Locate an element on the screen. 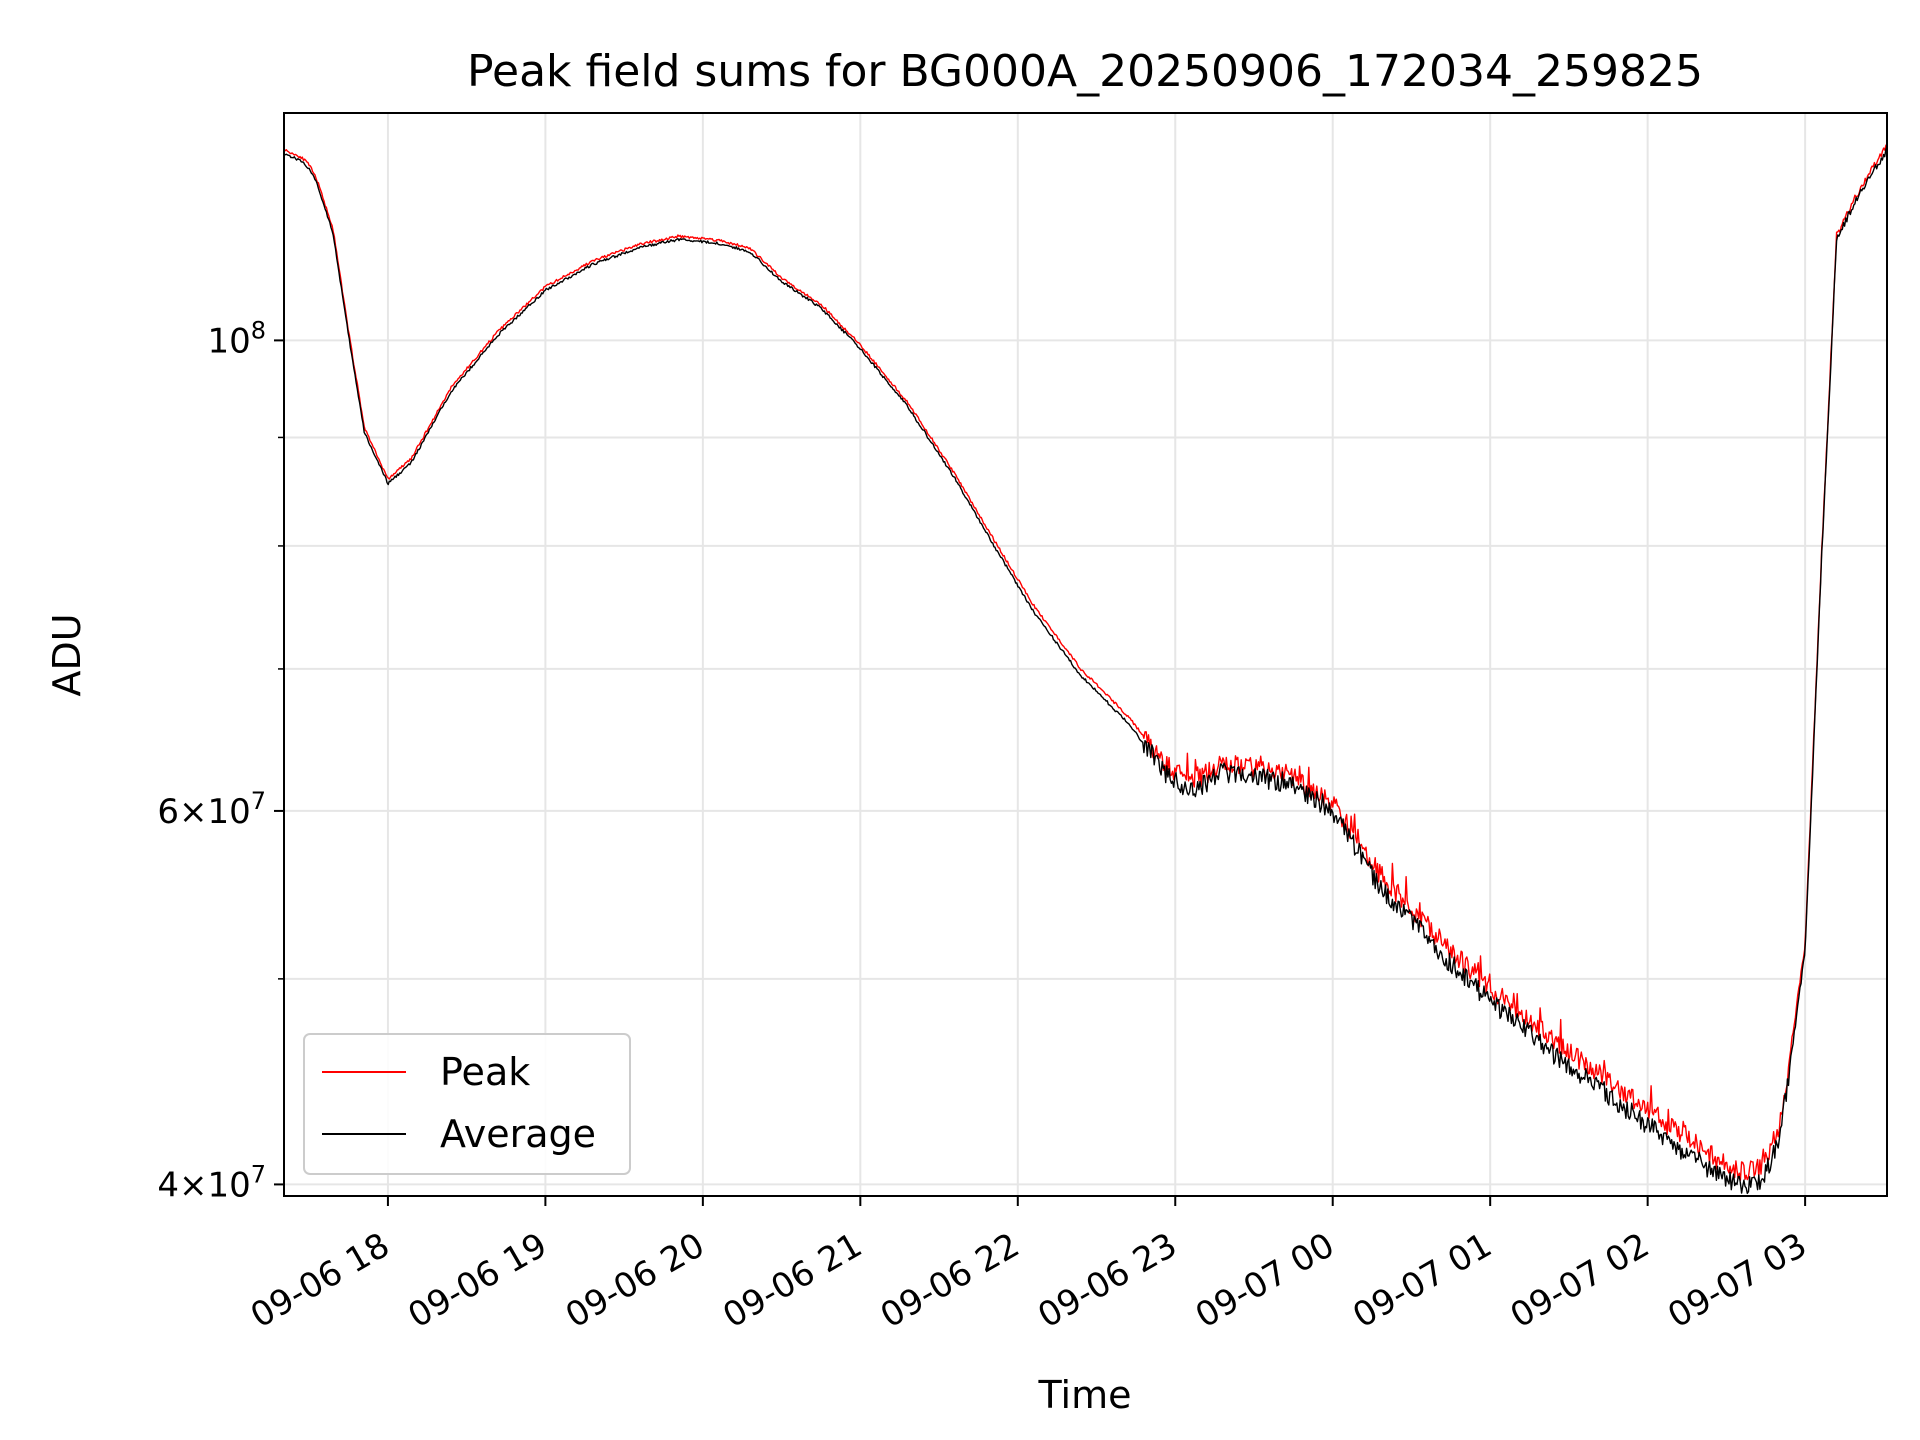  legend: Peak Average is located at coordinates (467, 1104).